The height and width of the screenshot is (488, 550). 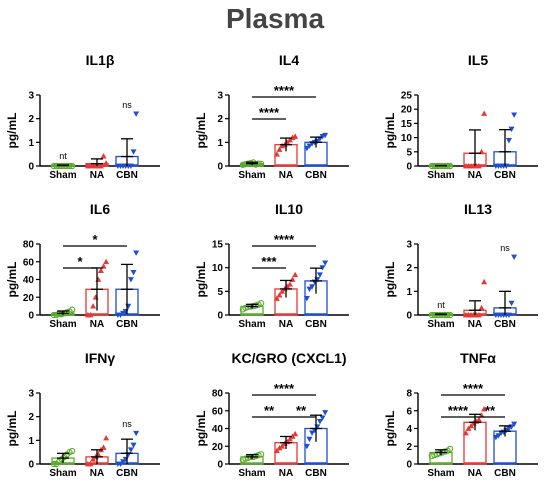 What do you see at coordinates (409, 394) in the screenshot?
I see `y-tick-label: 8` at bounding box center [409, 394].